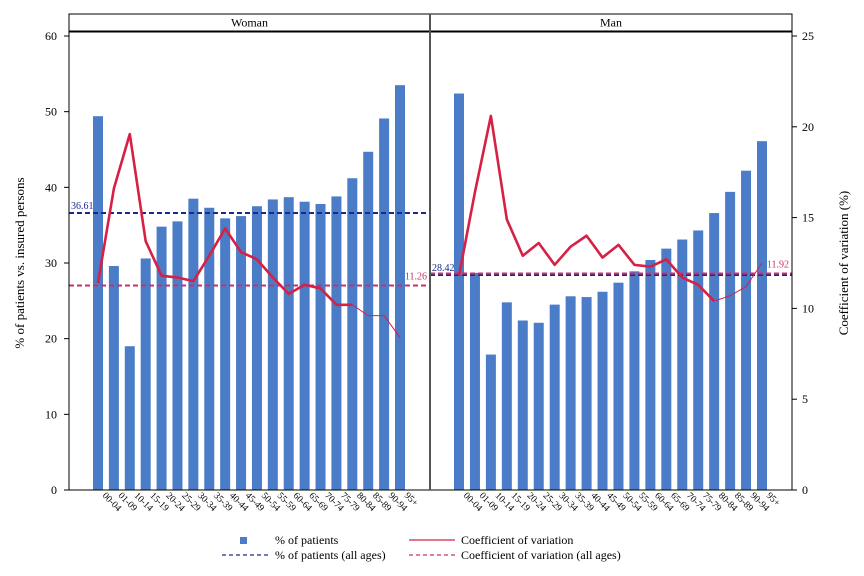  What do you see at coordinates (808, 127) in the screenshot?
I see `y-right-tick-label: 20` at bounding box center [808, 127].